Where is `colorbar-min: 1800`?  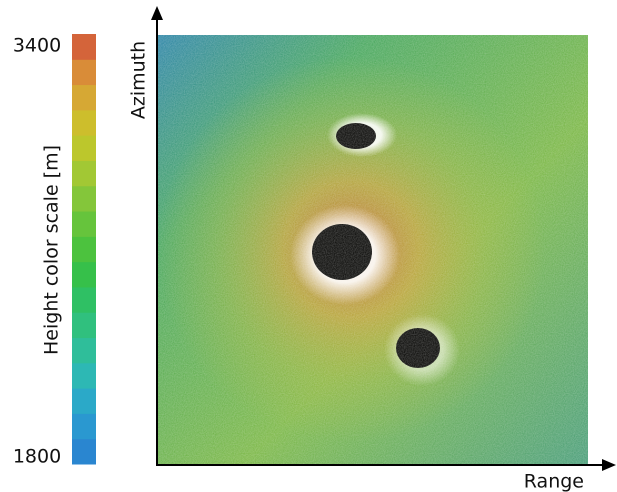
colorbar-min: 1800 is located at coordinates (37, 457).